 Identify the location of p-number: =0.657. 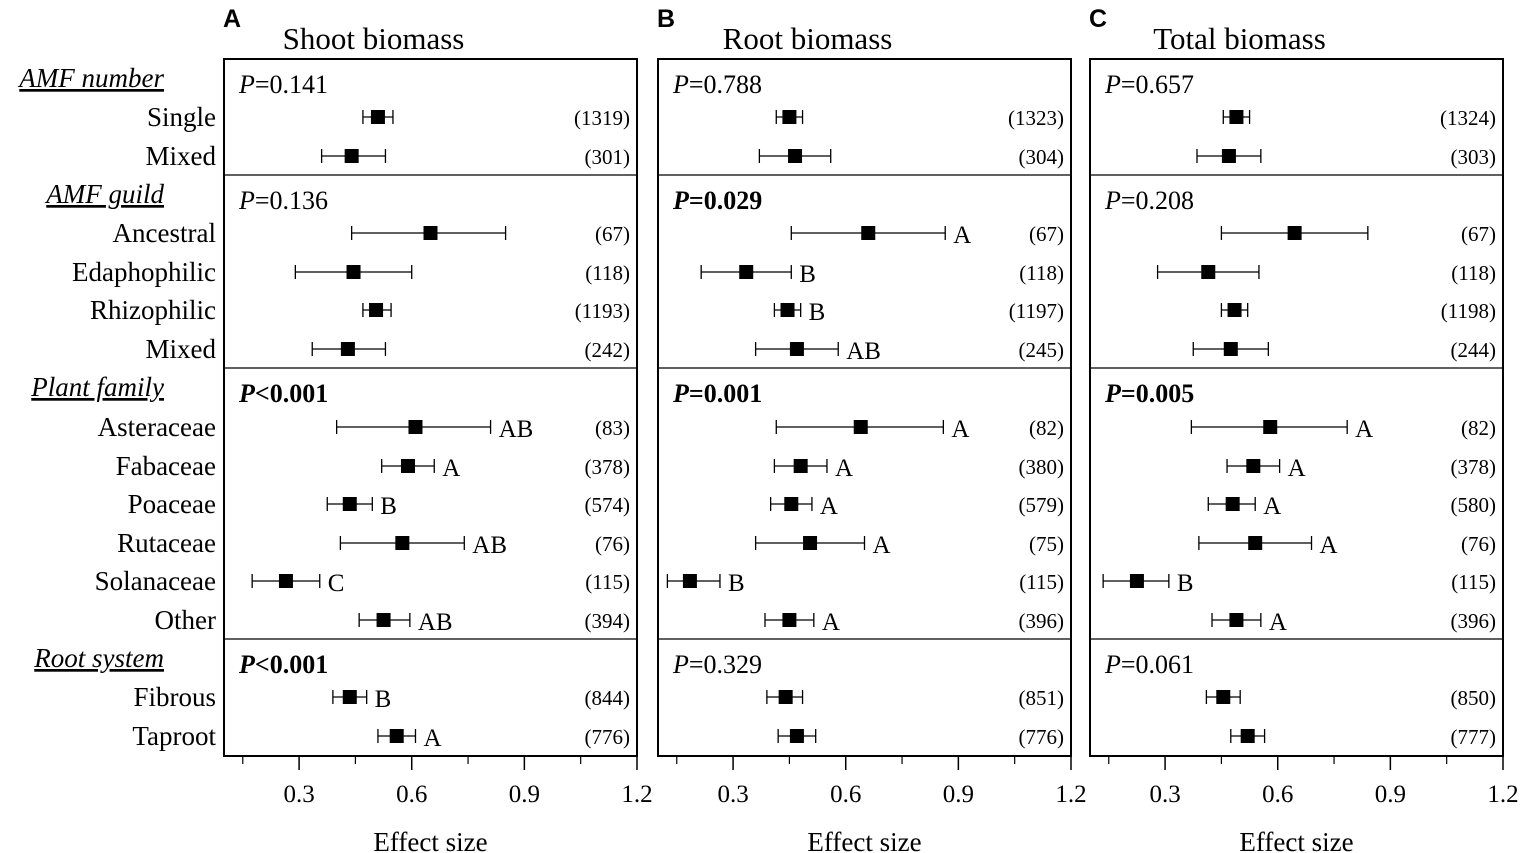
(1157, 84).